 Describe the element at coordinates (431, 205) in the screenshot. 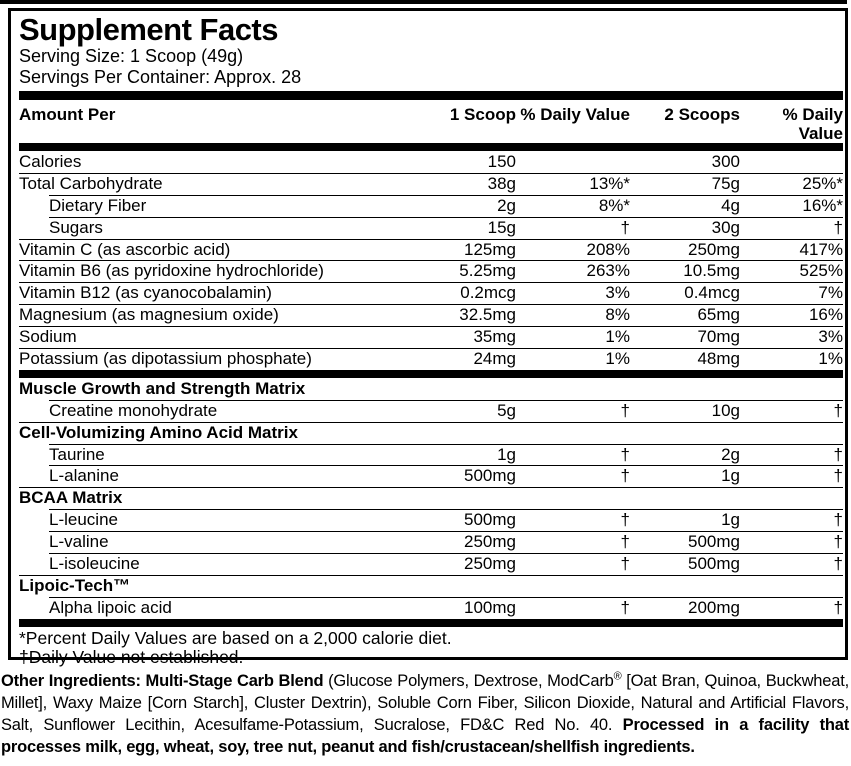

I see `table-row: Dietary Fiber 2g 8%* 4g 16%*` at that location.